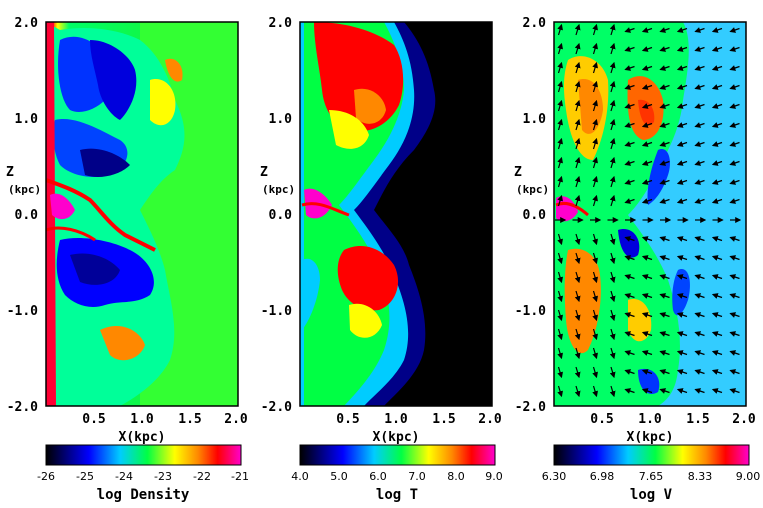 This screenshot has height=508, width=763. What do you see at coordinates (396, 437) in the screenshot?
I see `x-axis-label: X(kpc)` at bounding box center [396, 437].